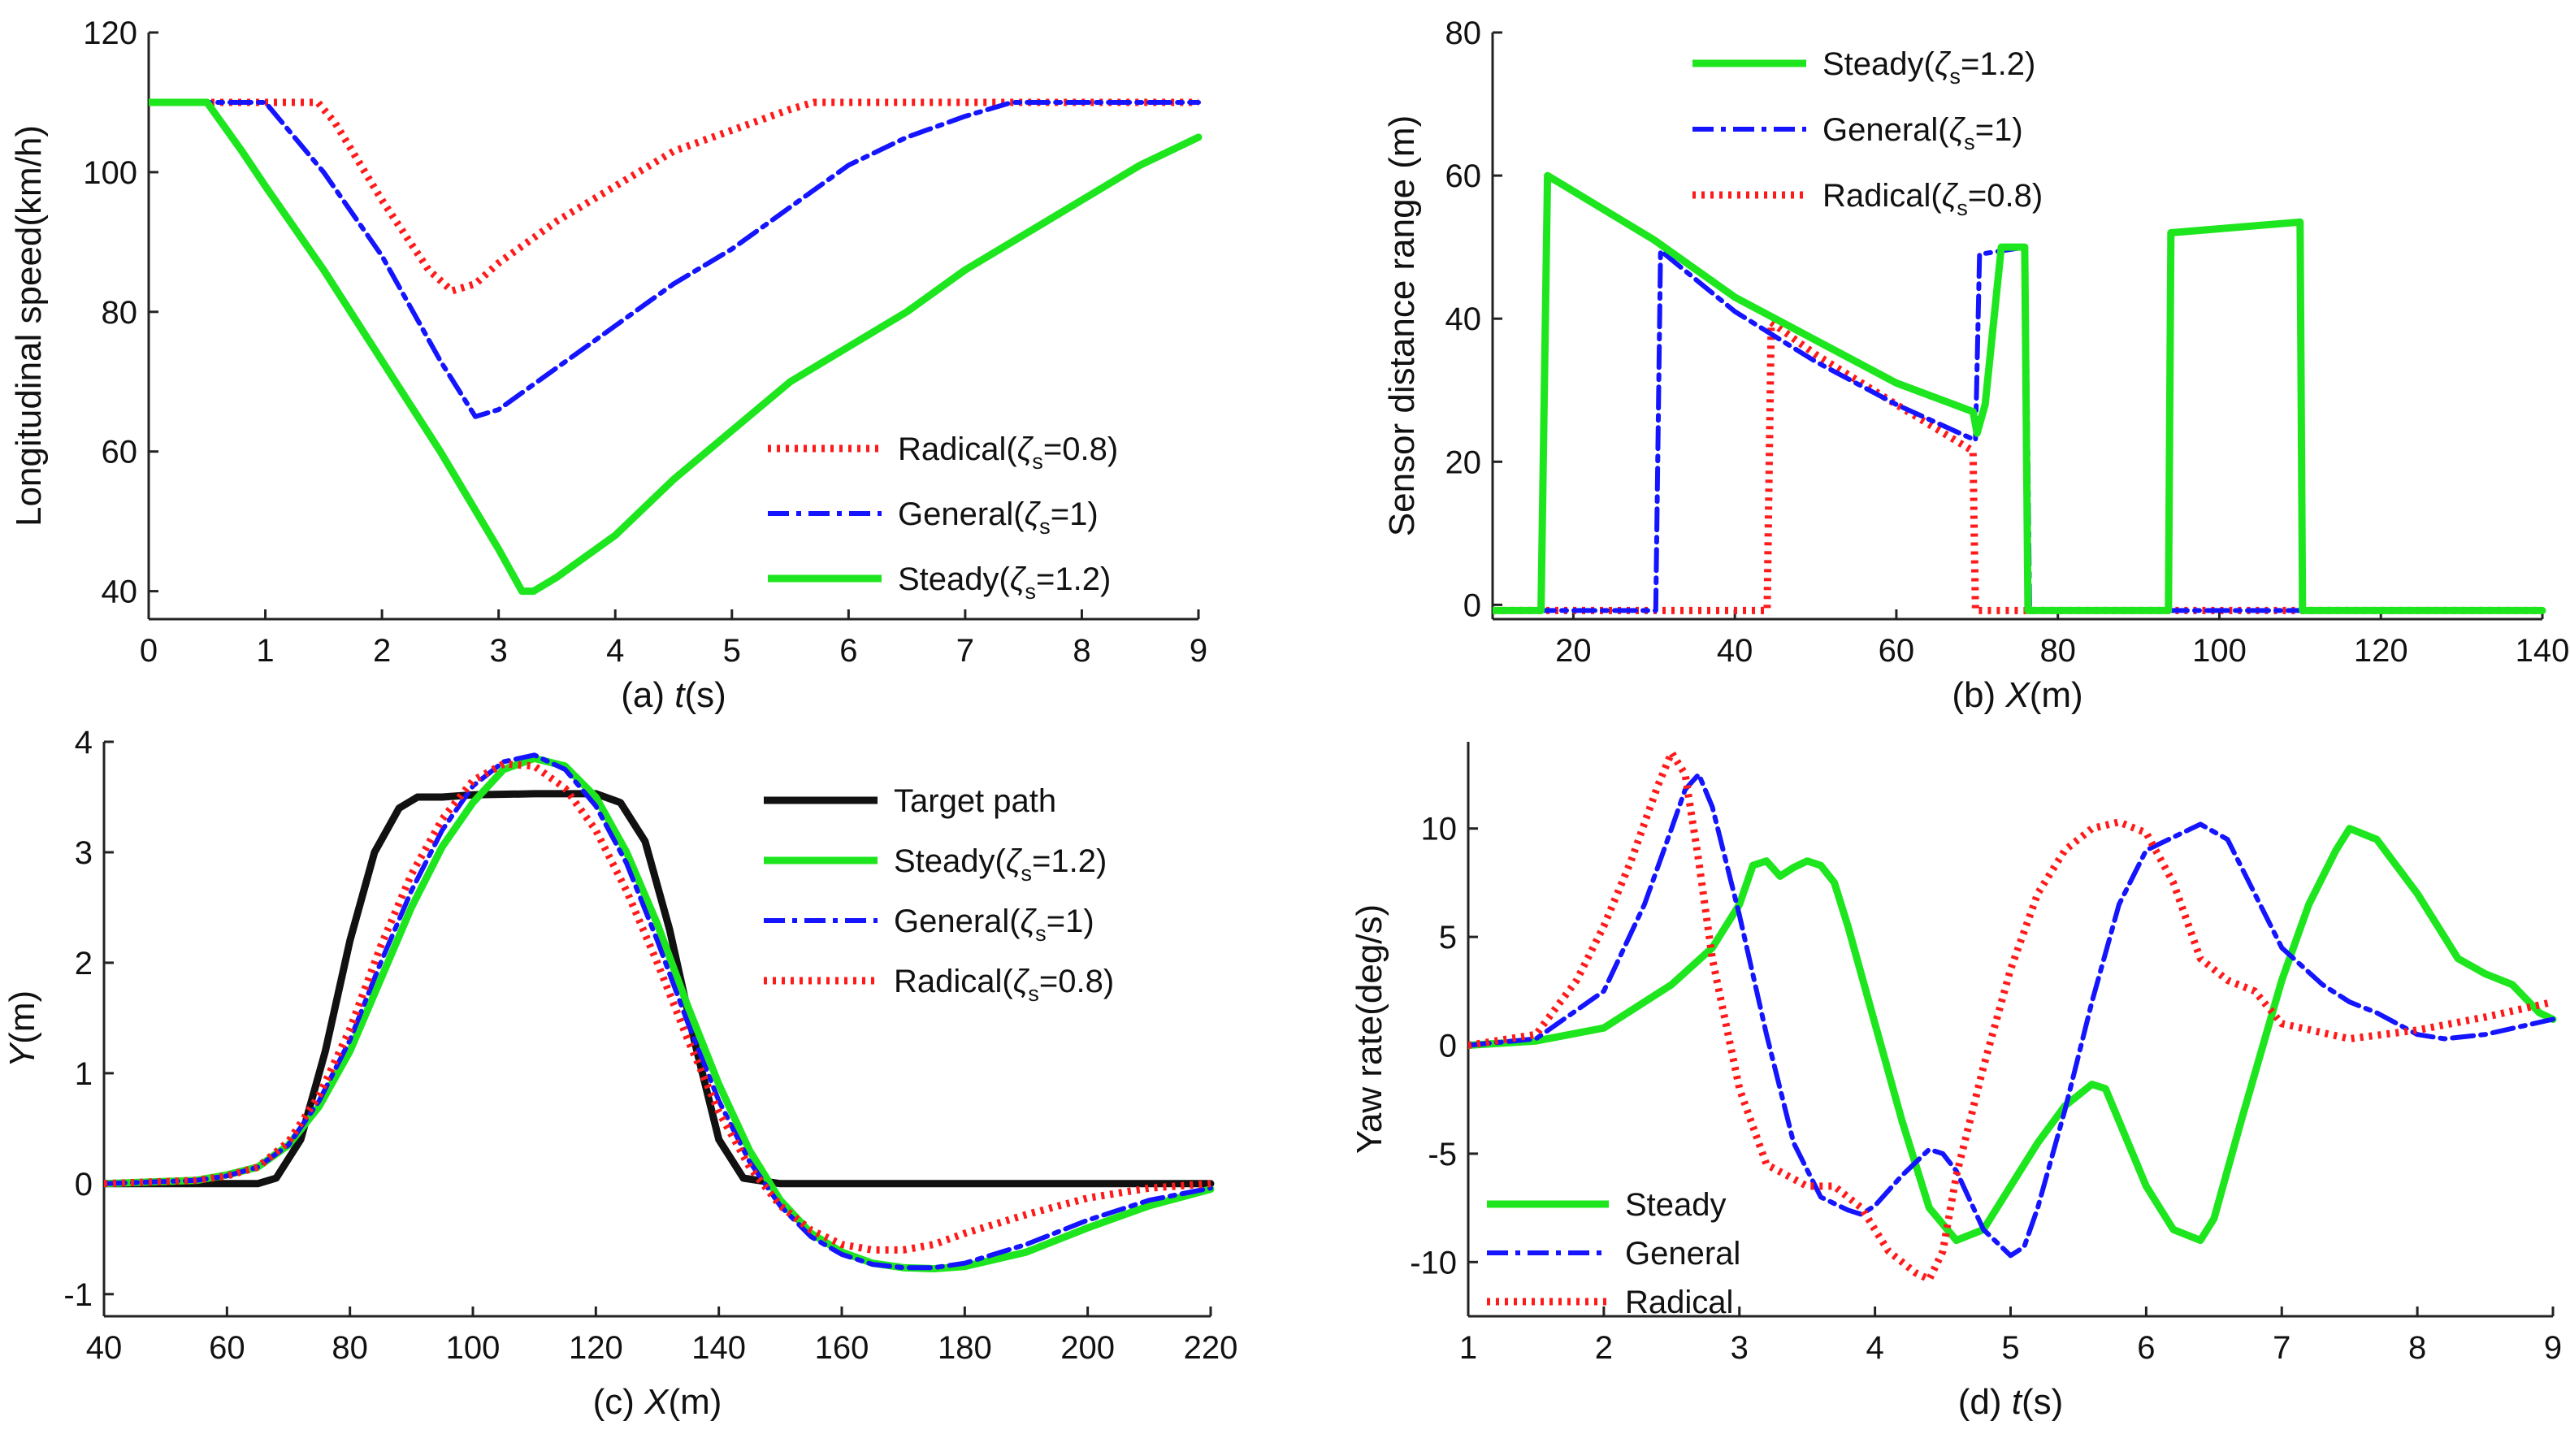 Image resolution: width=2570 pixels, height=1456 pixels. Describe the element at coordinates (84, 743) in the screenshot. I see `y-tick-label: 4` at that location.